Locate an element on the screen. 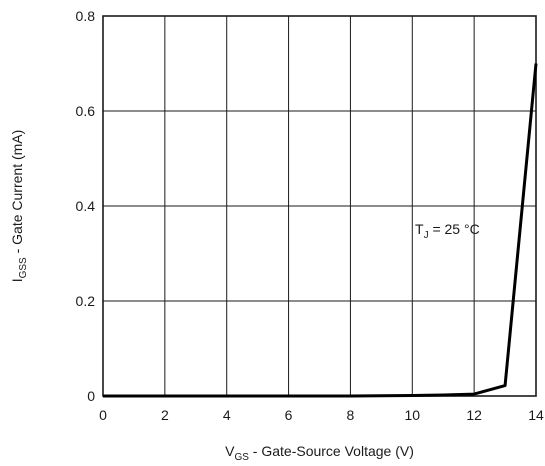 This screenshot has width=545, height=466. temperature-annotation: TJ = 25 °C is located at coordinates (447, 231).